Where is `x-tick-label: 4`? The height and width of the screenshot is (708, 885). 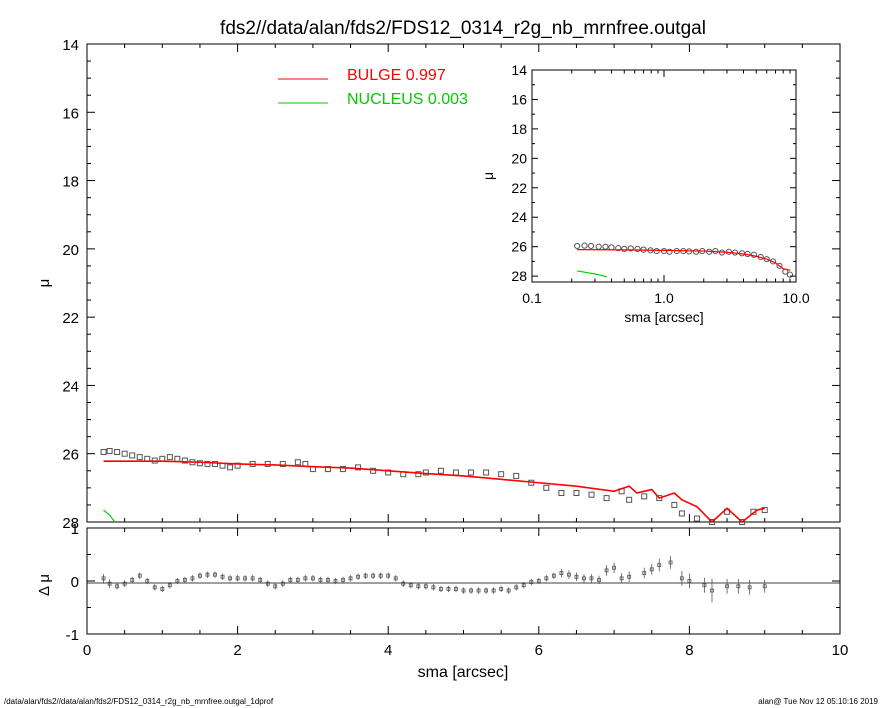 x-tick-label: 4 is located at coordinates (388, 650).